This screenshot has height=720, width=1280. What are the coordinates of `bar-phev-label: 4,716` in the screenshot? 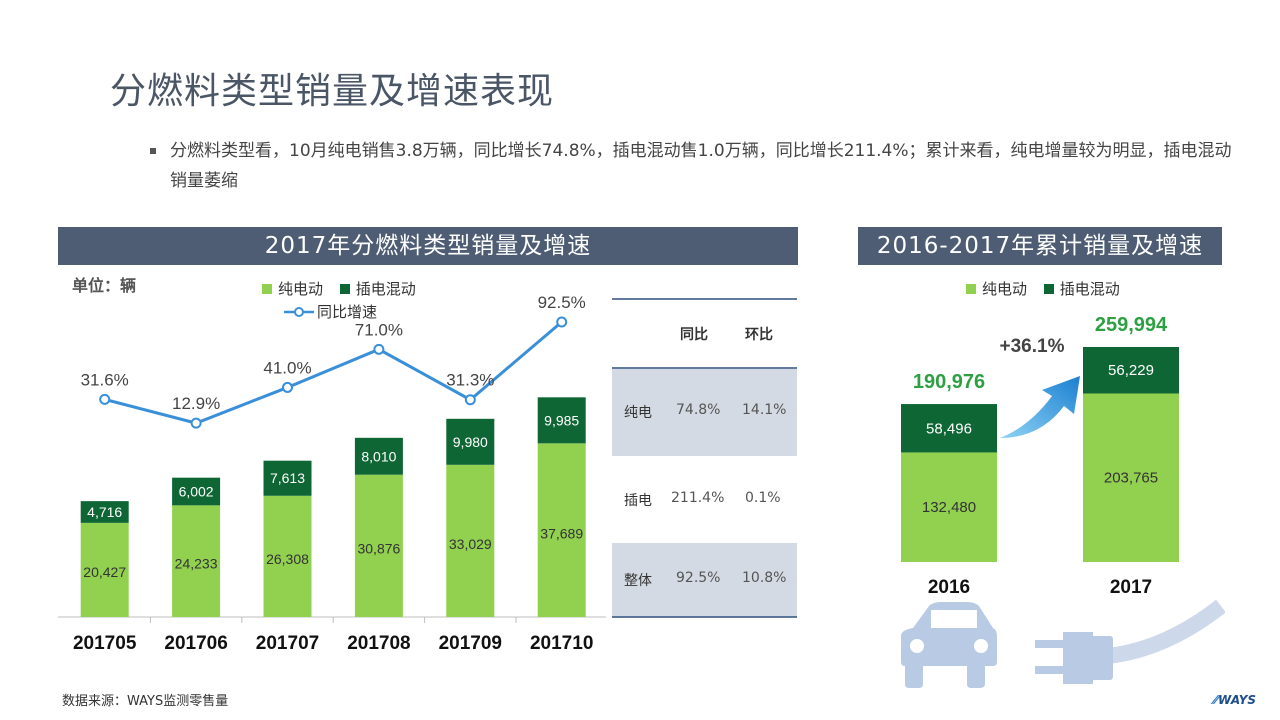 It's located at (104, 512).